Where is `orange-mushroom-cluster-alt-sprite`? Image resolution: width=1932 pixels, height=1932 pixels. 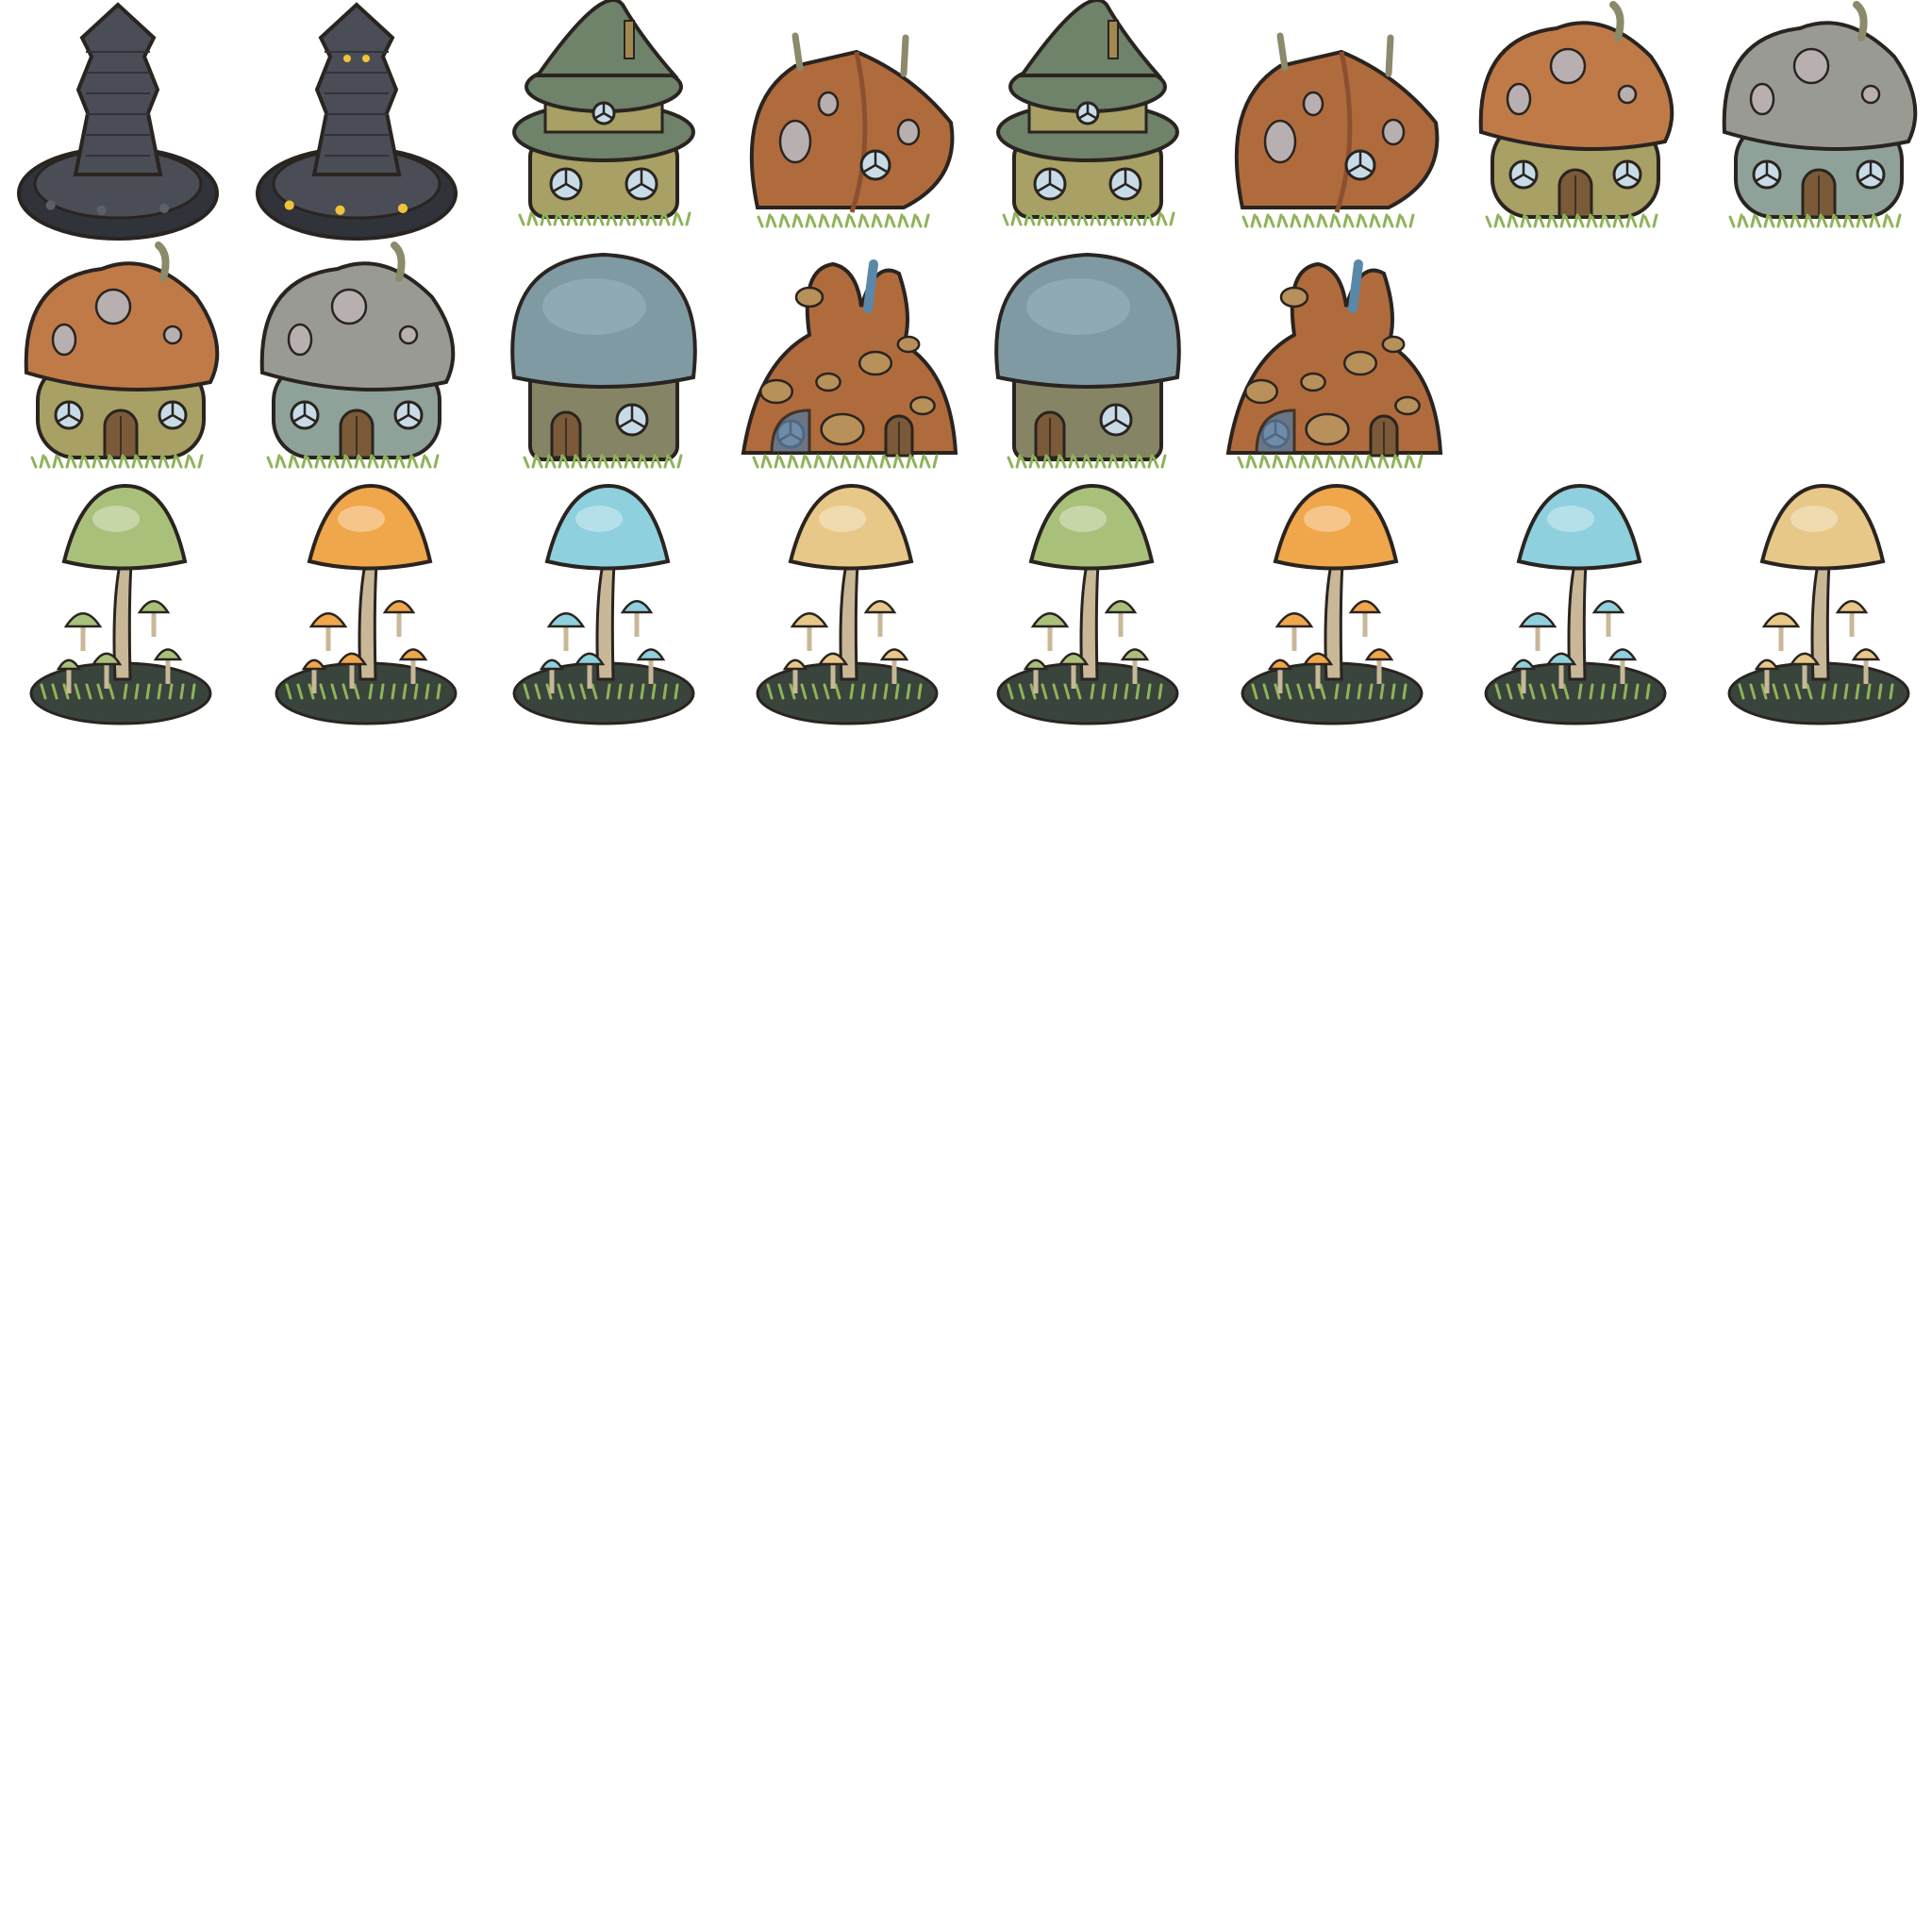 orange-mushroom-cluster-alt-sprite is located at coordinates (1332, 604).